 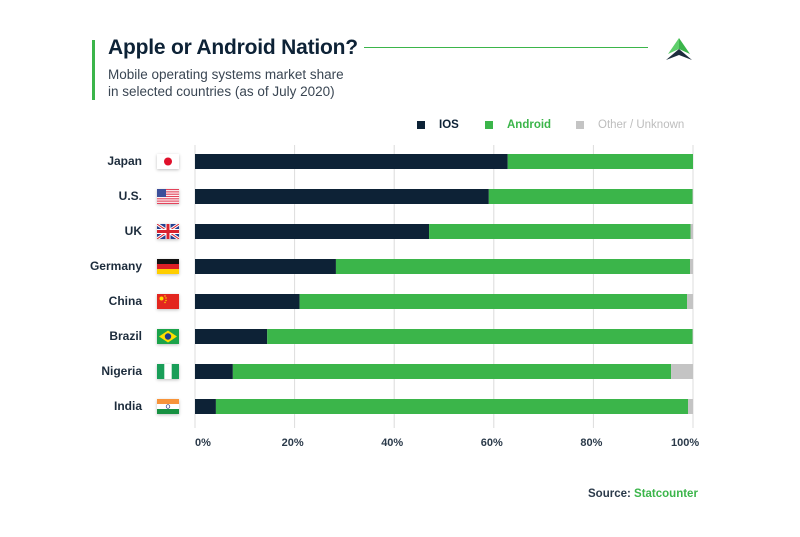 I want to click on subtitle-line-2: in selected countries (as of July 2020), so click(x=221, y=91).